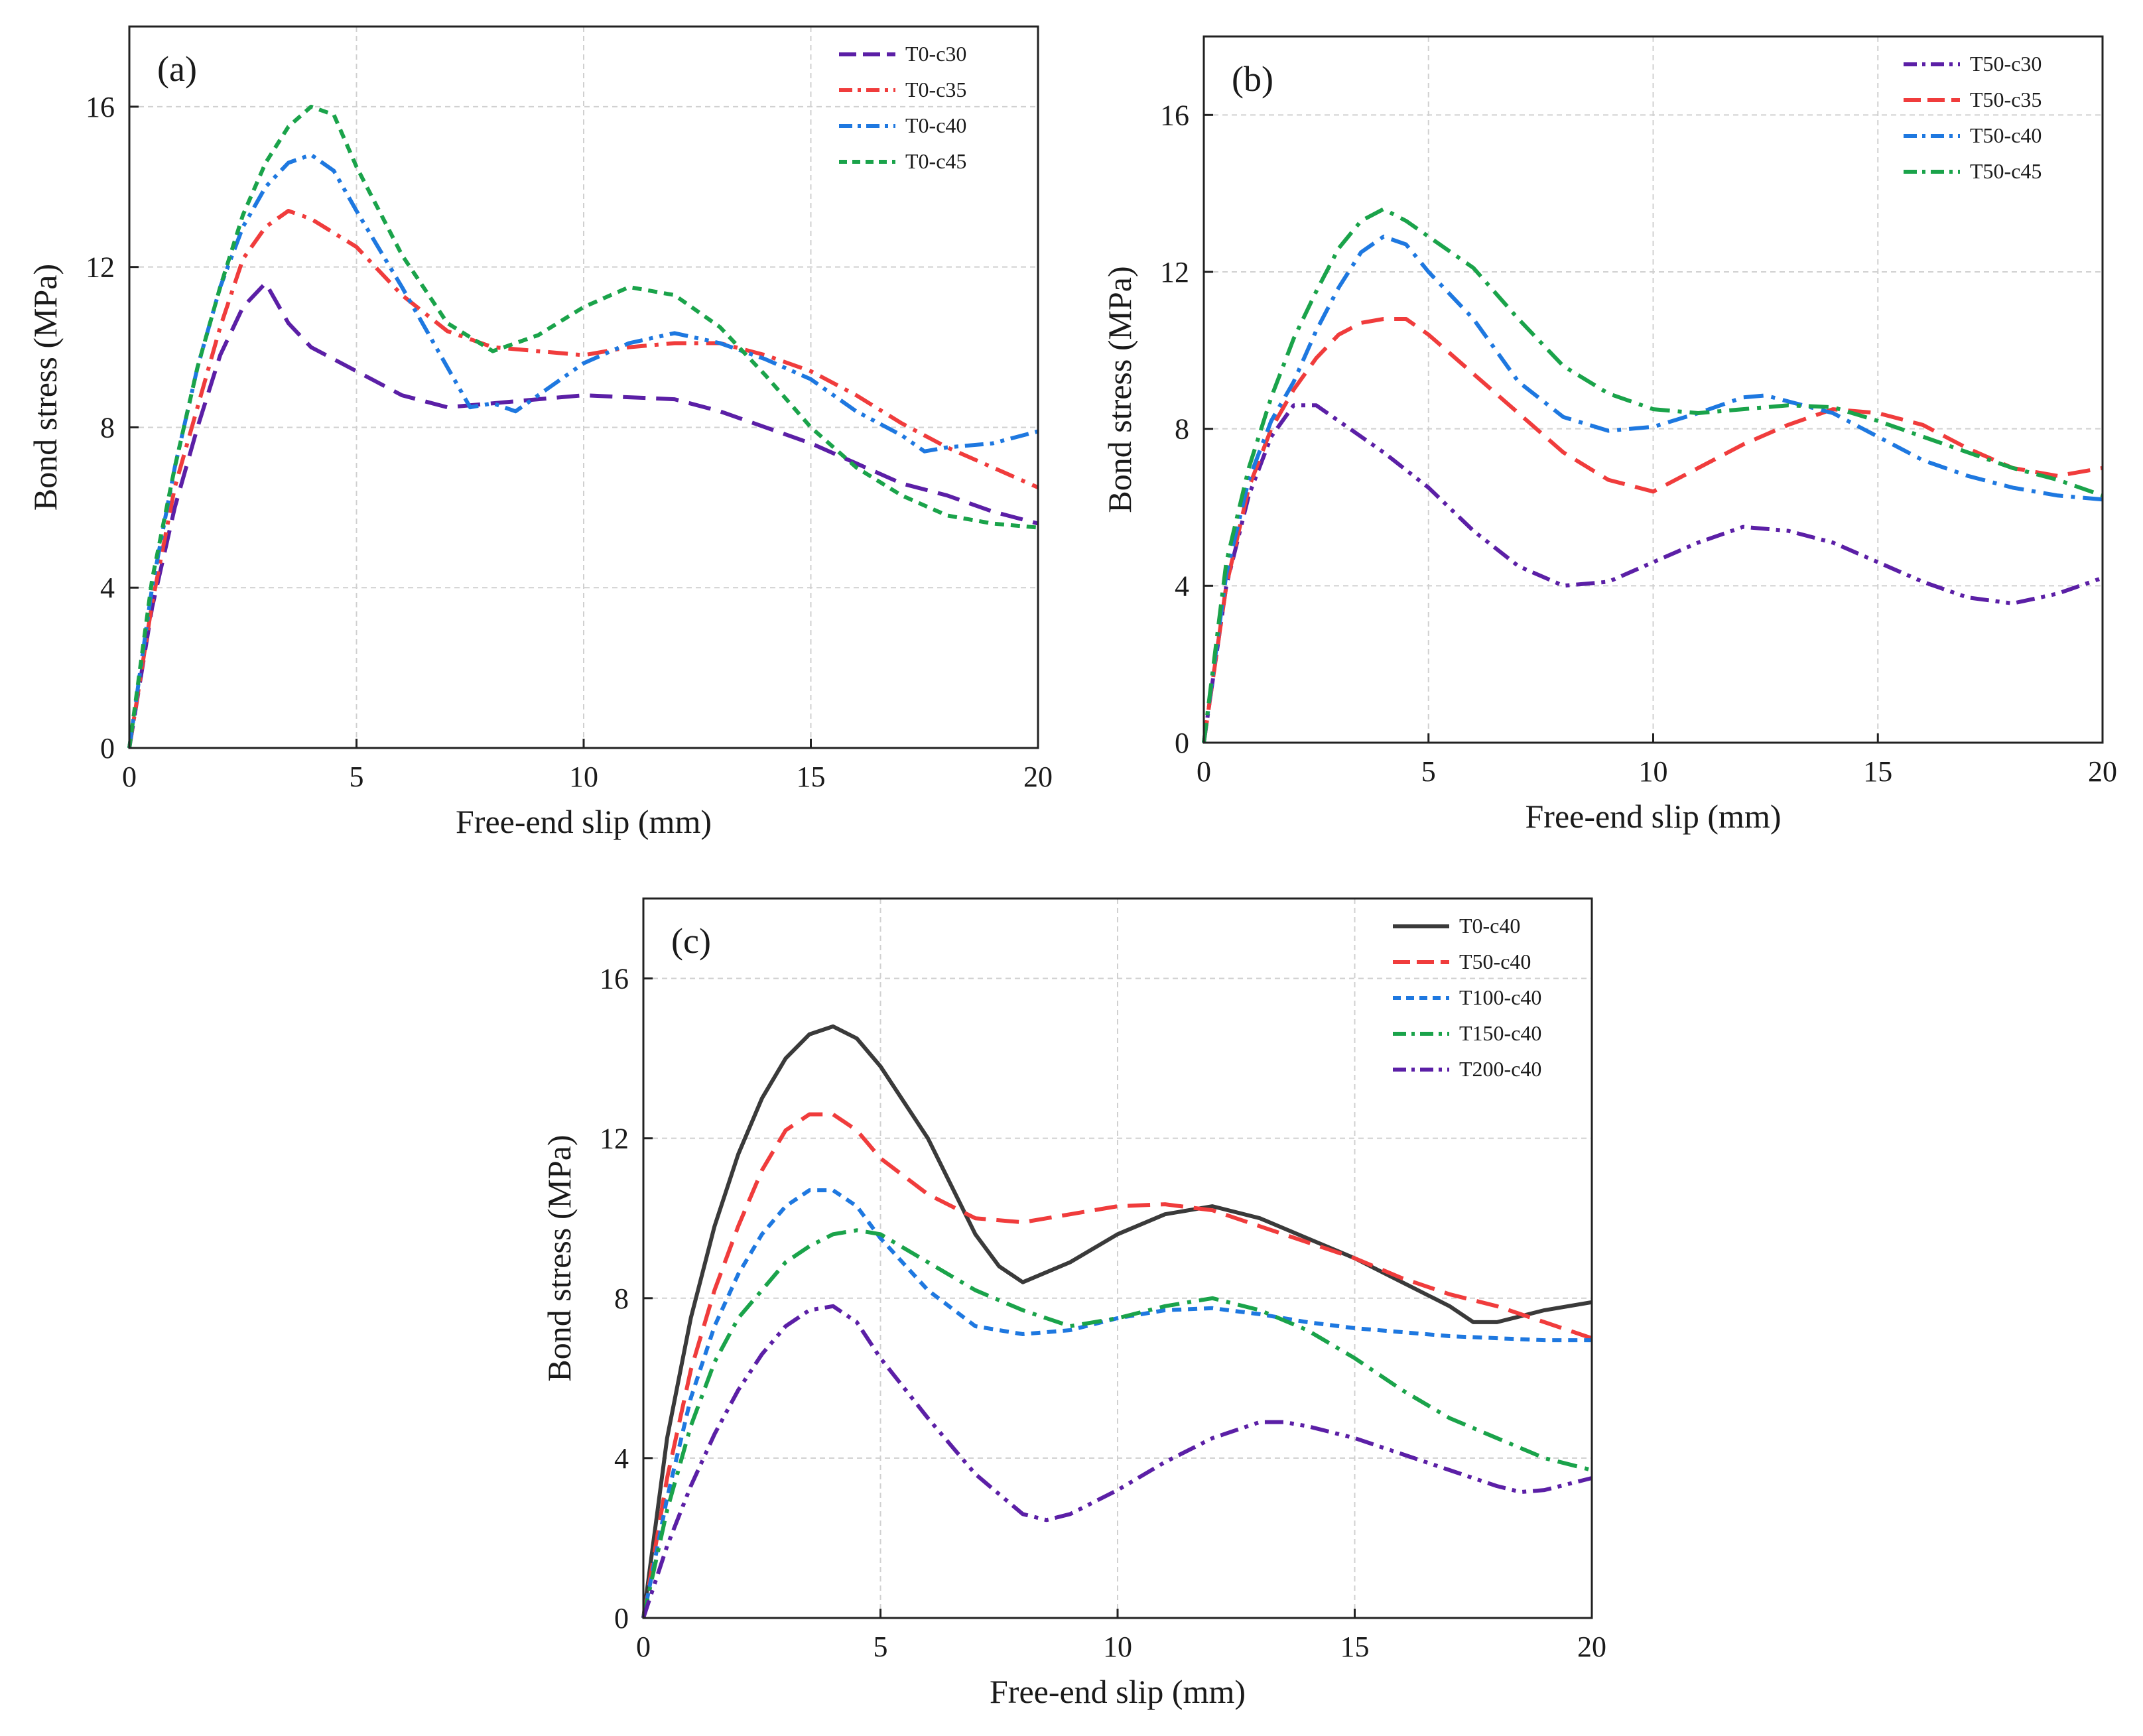 The image size is (2143, 1736). What do you see at coordinates (1500, 997) in the screenshot?
I see `legend-label: T100-c40` at bounding box center [1500, 997].